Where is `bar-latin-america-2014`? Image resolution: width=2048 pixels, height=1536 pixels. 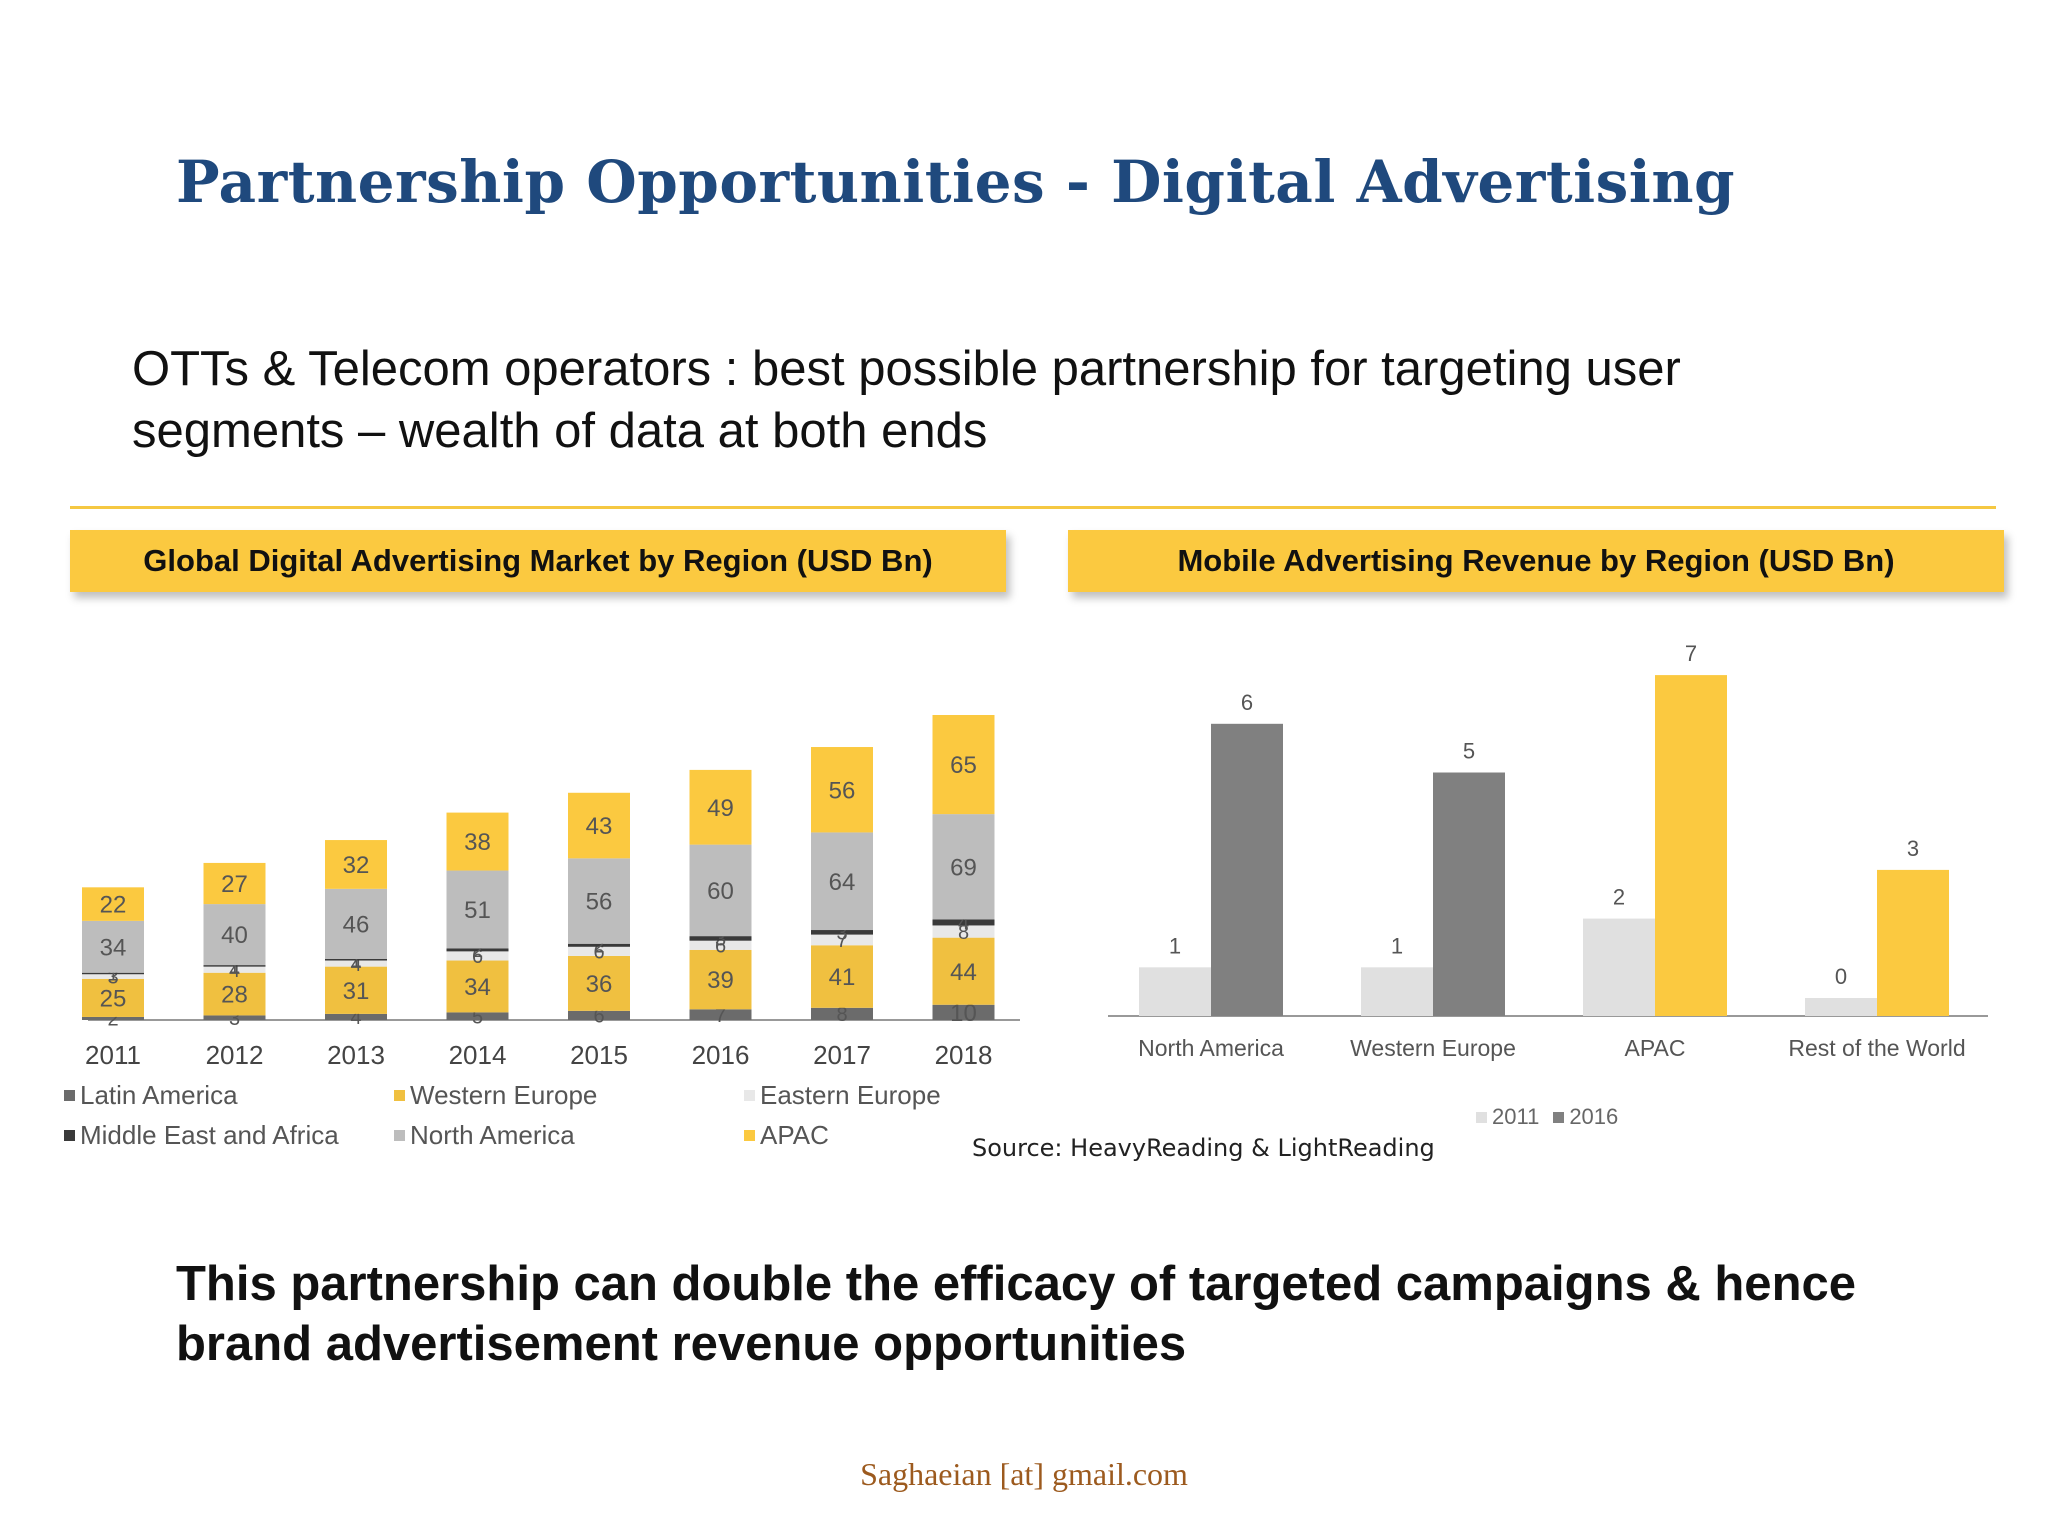 bar-latin-america-2014 is located at coordinates (477, 1016).